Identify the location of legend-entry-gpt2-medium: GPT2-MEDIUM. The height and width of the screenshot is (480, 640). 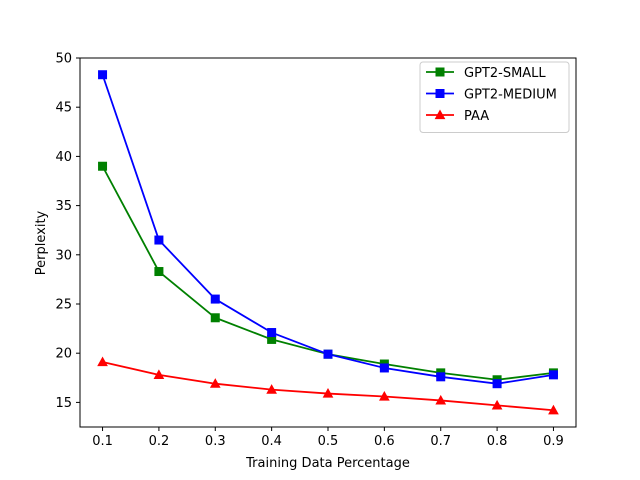
(491, 95).